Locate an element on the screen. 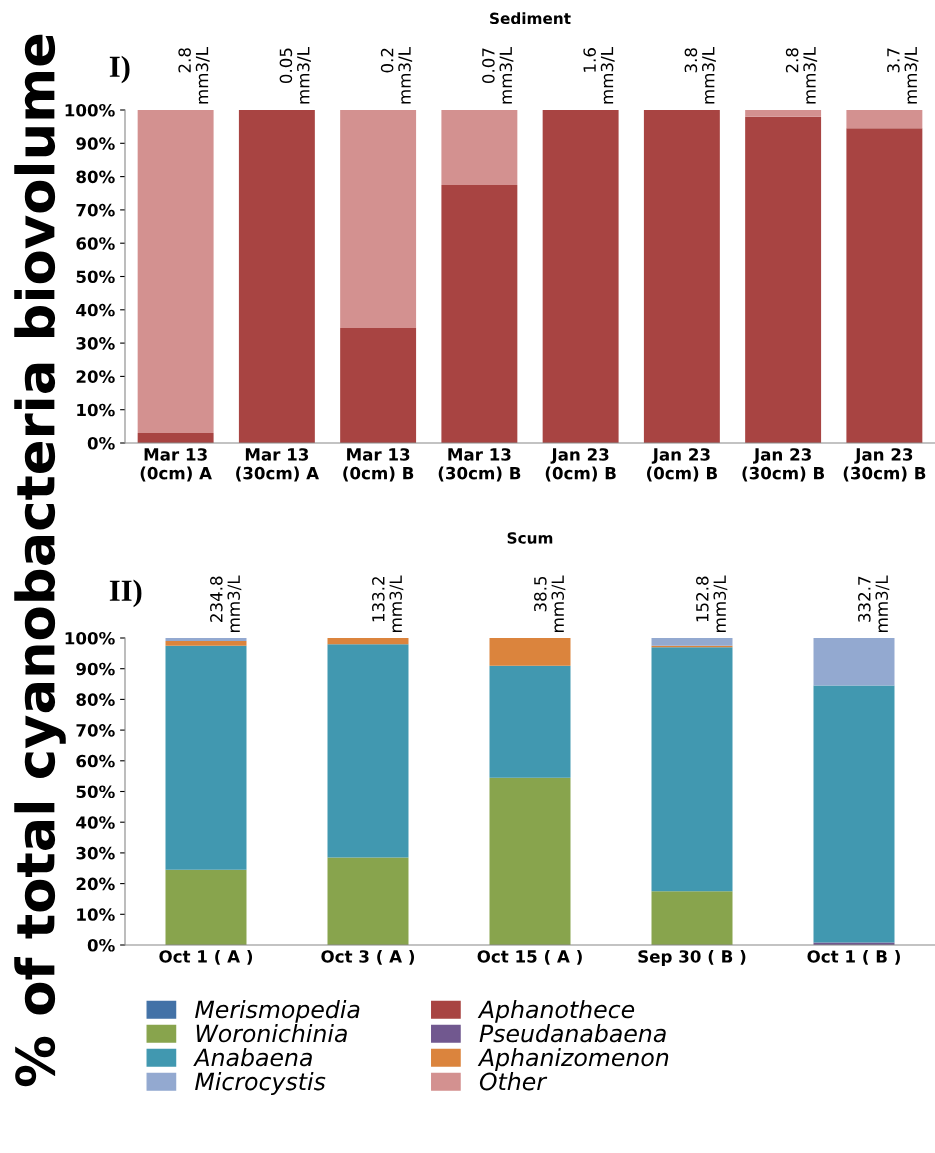 Image resolution: width=935 pixels, height=1153 pixels. legend-label: Merismopedia is located at coordinates (277, 1011).